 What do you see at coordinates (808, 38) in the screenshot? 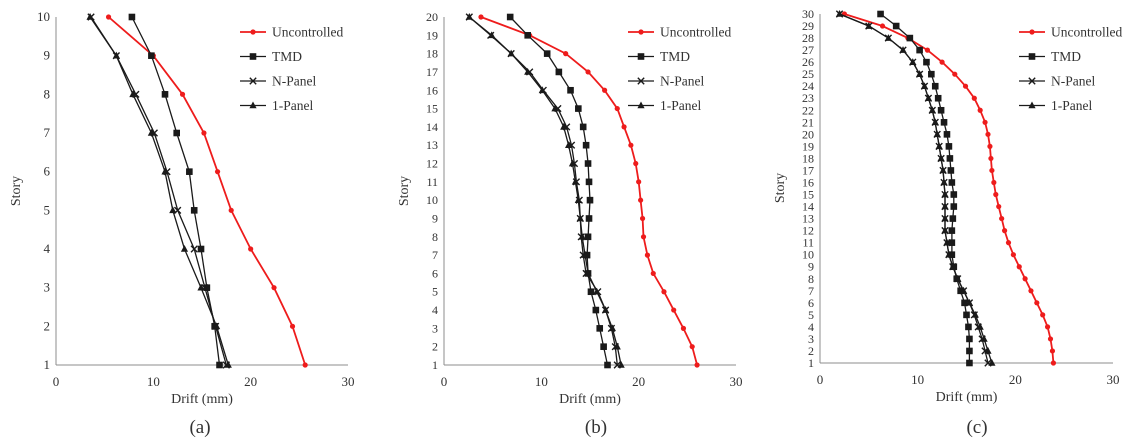
I see `y-tick-label: 28` at bounding box center [808, 38].